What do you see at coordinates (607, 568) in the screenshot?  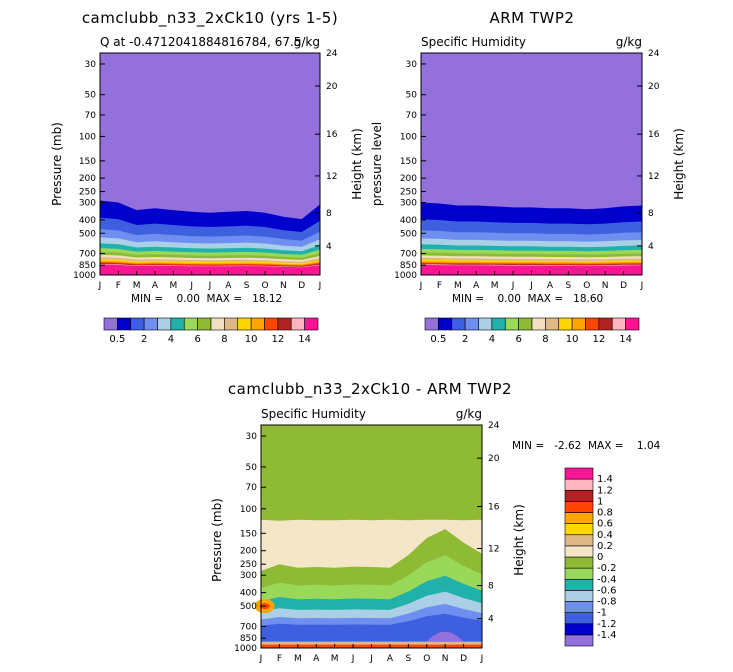 I see `colorbar-label: -0.2` at bounding box center [607, 568].